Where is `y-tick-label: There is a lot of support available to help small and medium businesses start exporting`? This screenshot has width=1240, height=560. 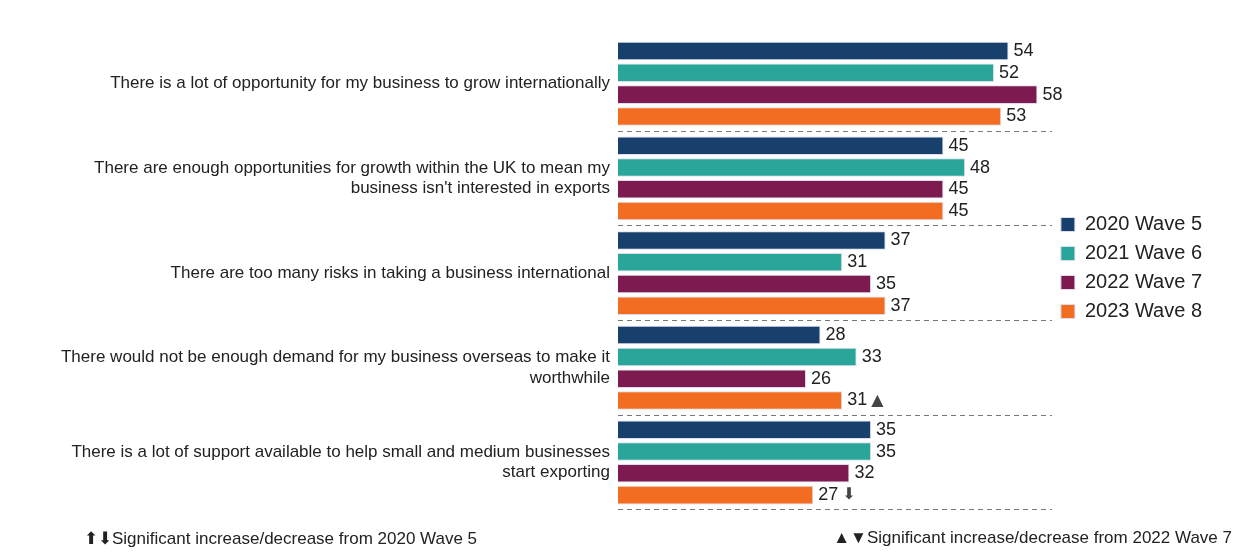 y-tick-label: There is a lot of support available to help small and medium businesses start exporting is located at coordinates (340, 461).